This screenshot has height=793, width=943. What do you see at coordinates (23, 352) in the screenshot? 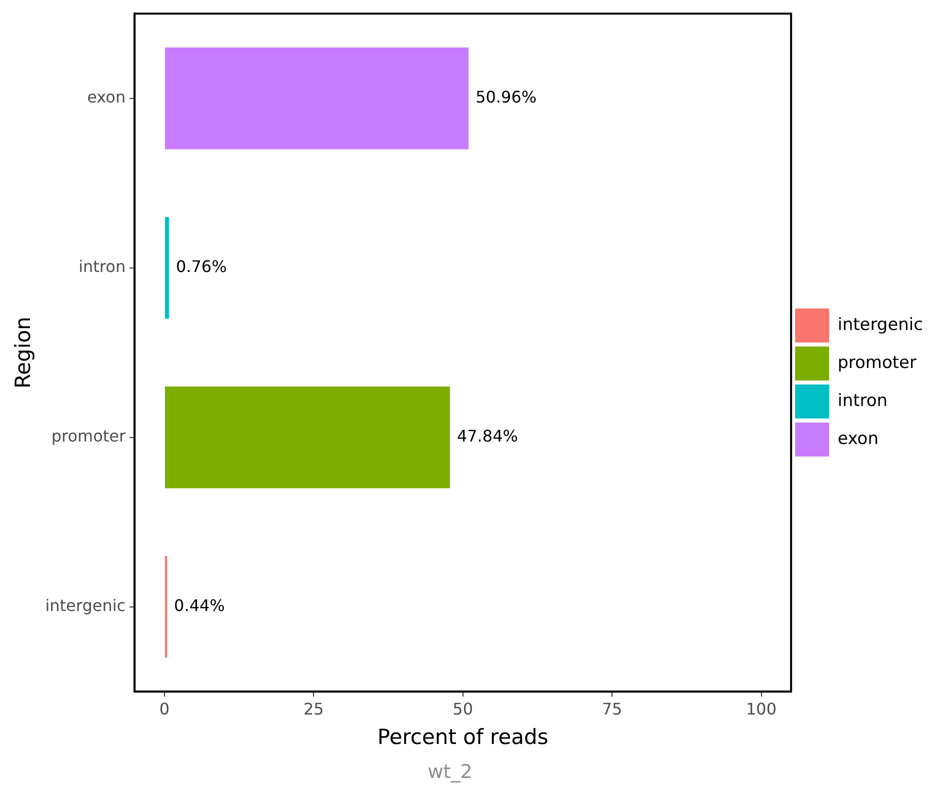
I see `y-axis-title: Region` at bounding box center [23, 352].